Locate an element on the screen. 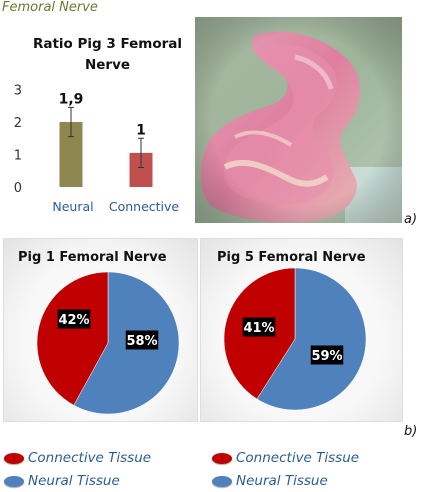 The width and height of the screenshot is (421, 492). data-label: 41% is located at coordinates (258, 328).